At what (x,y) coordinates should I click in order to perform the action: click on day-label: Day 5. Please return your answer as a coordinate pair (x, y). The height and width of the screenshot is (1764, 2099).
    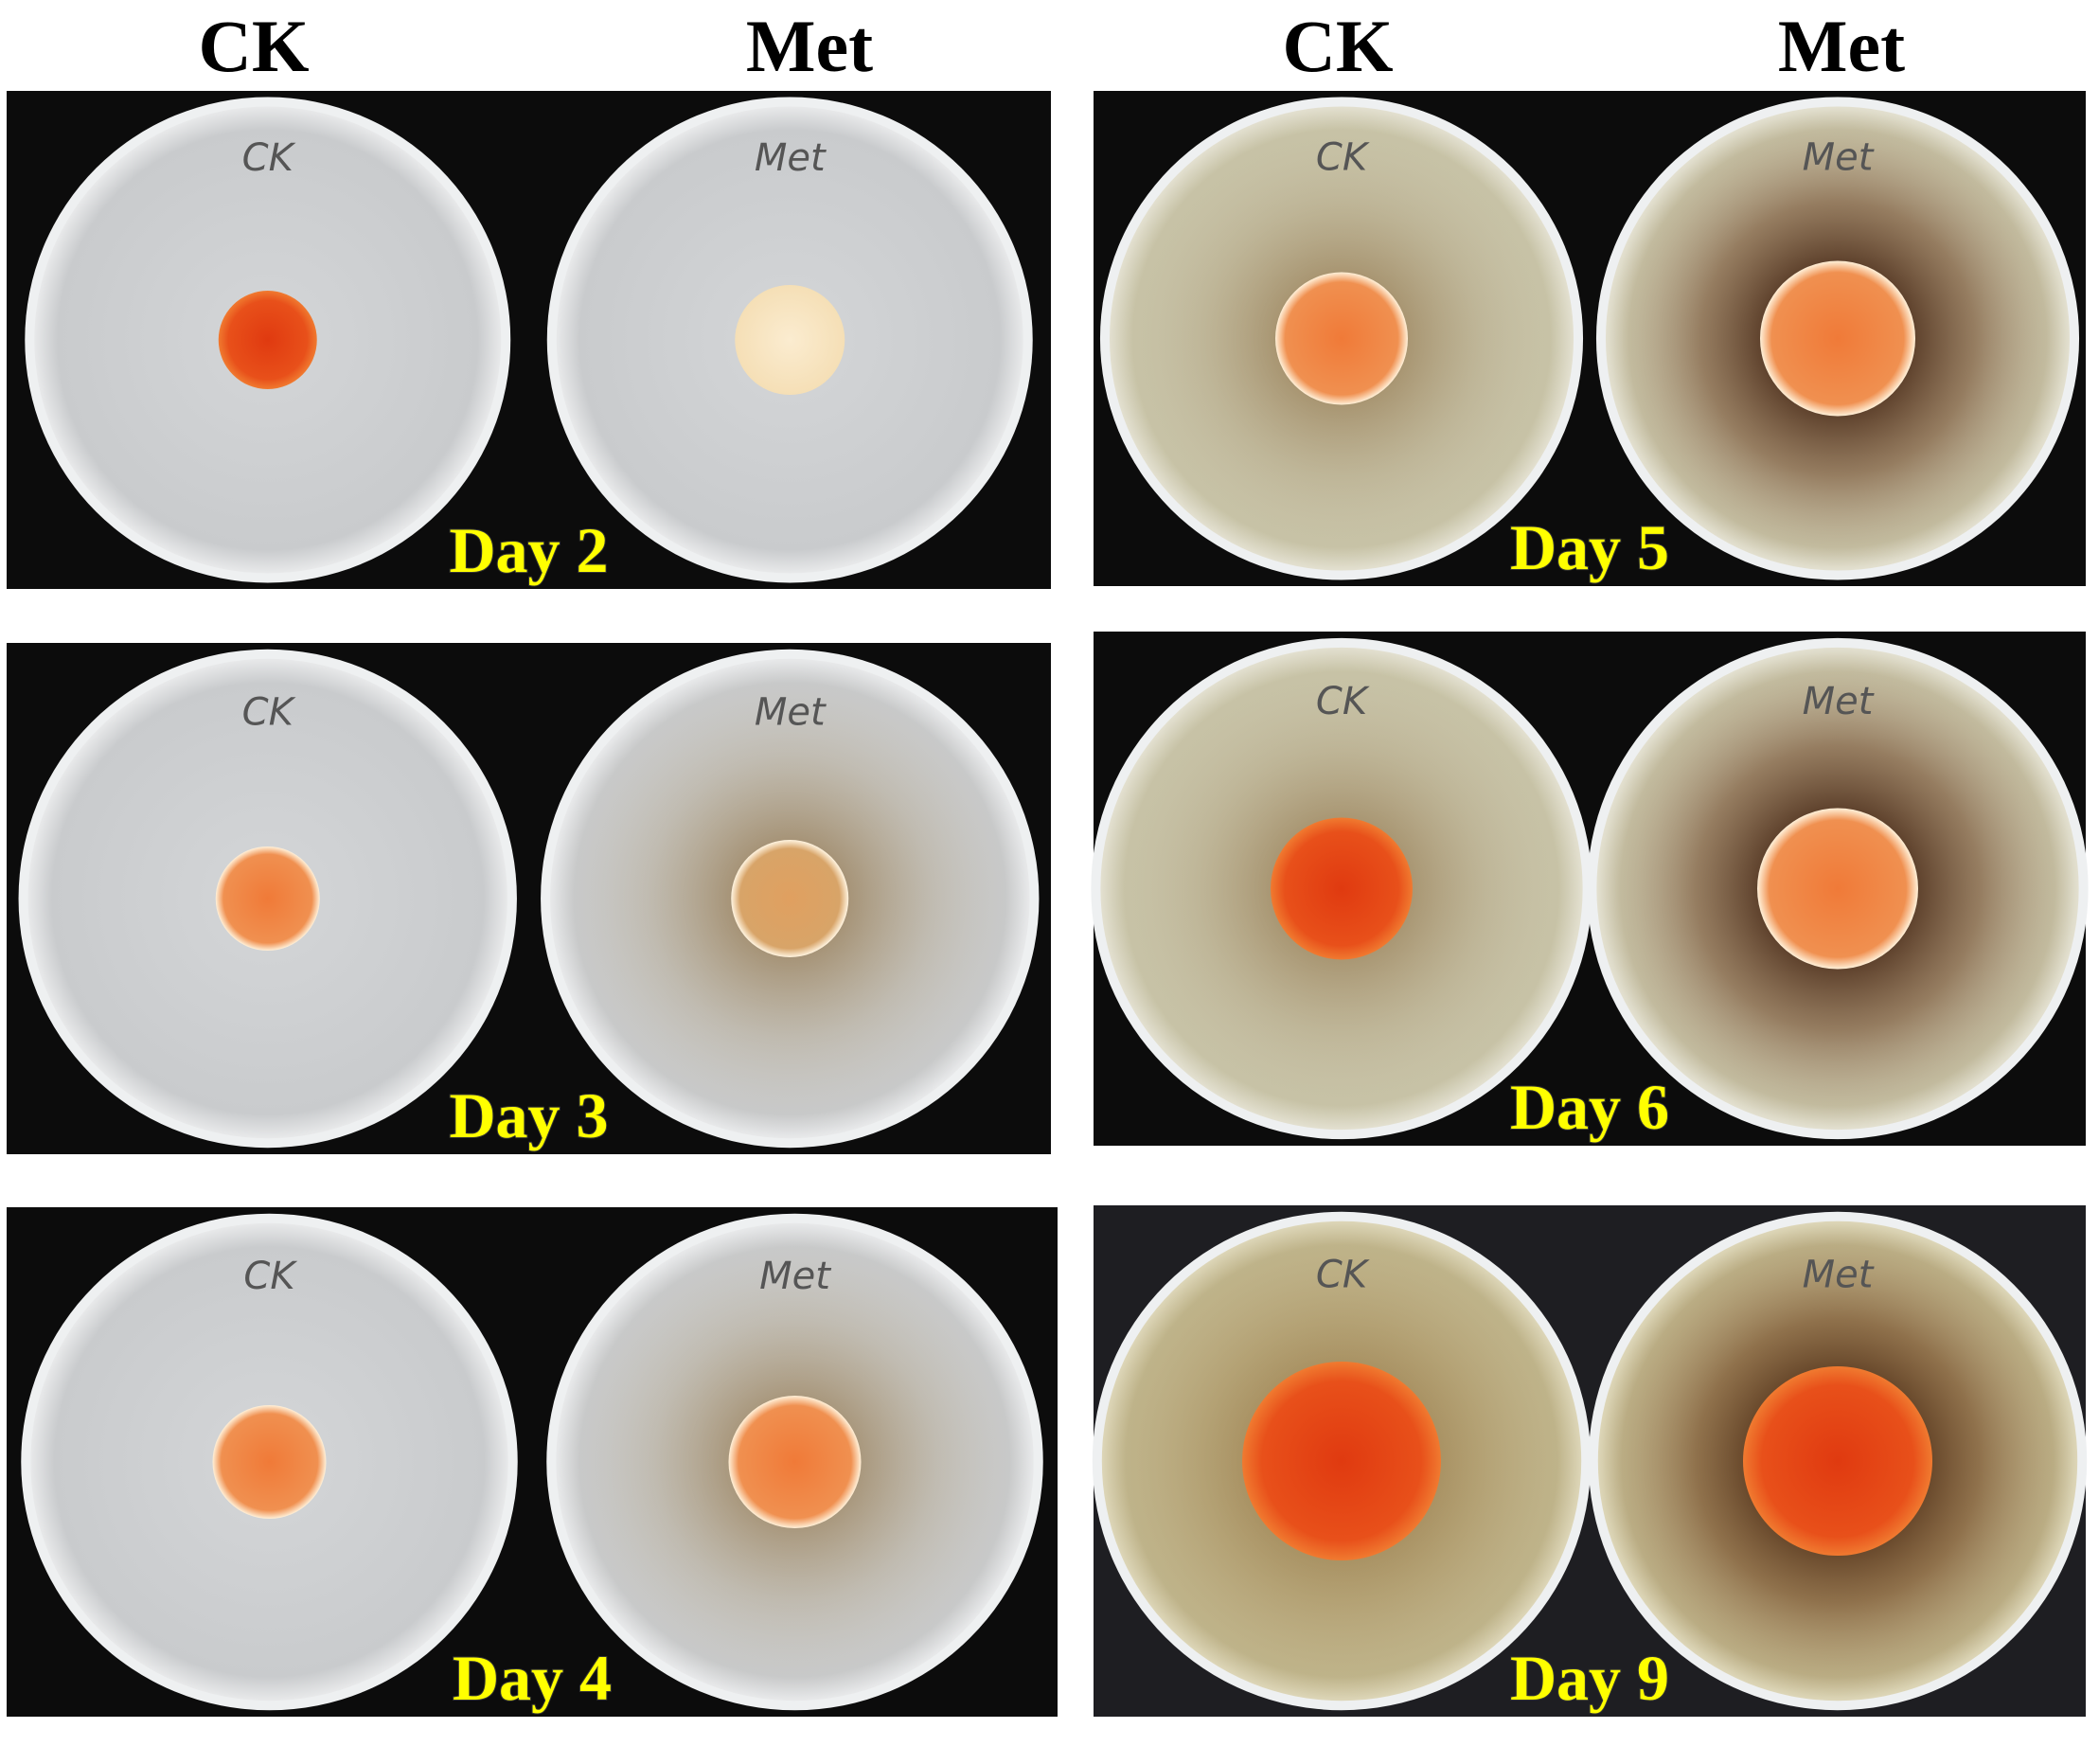
    Looking at the image, I should click on (1590, 547).